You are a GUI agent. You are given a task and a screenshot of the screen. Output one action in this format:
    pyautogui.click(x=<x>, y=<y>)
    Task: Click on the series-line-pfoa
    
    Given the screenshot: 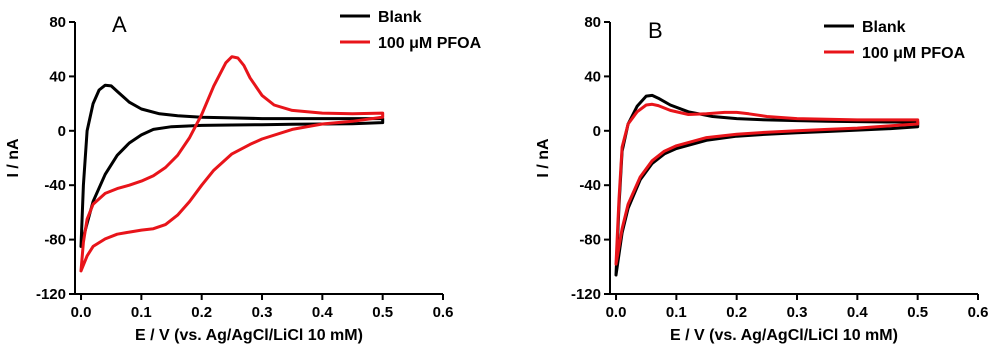 What is the action you would take?
    pyautogui.click(x=767, y=184)
    